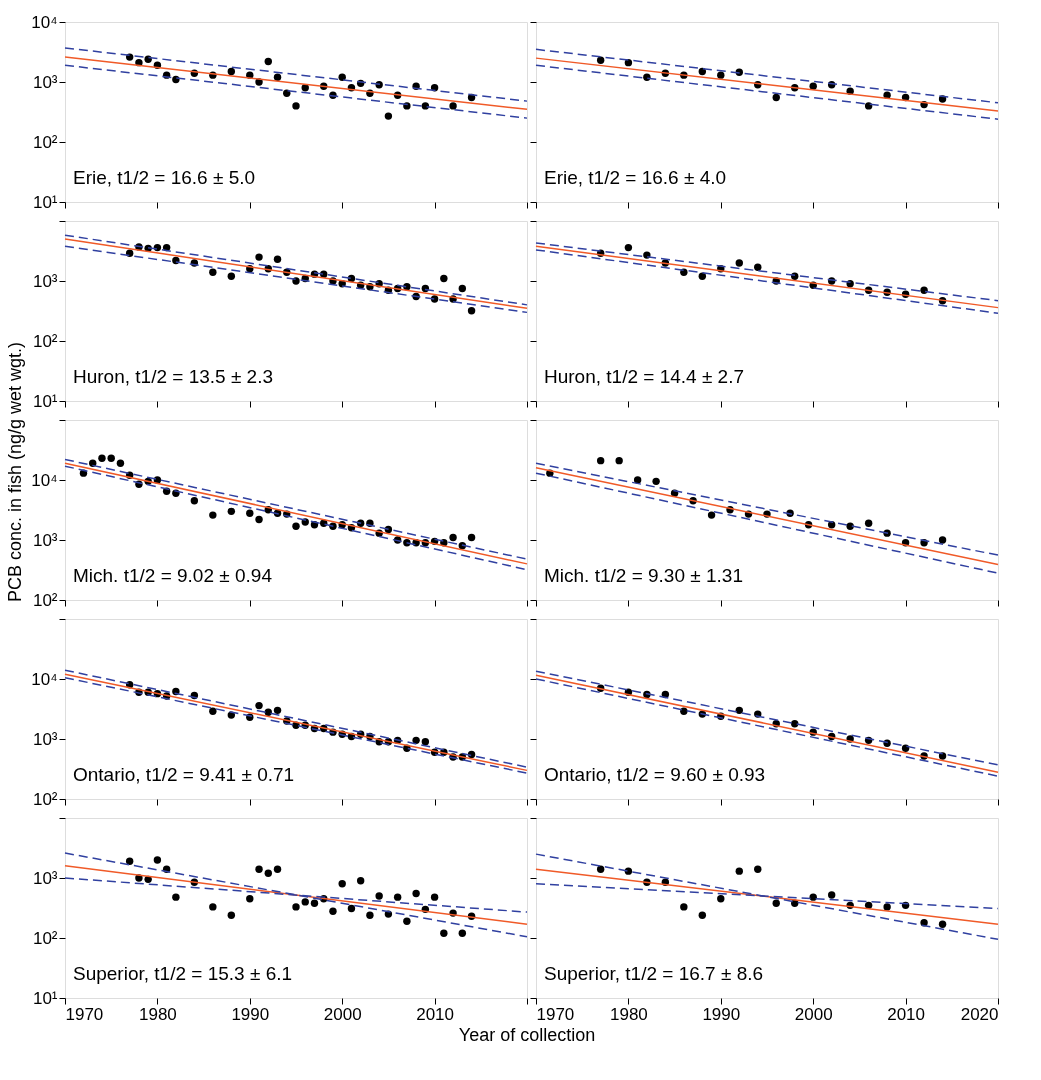 The height and width of the screenshot is (1080, 1041). I want to click on x-axis-title: Year of collection, so click(527, 1035).